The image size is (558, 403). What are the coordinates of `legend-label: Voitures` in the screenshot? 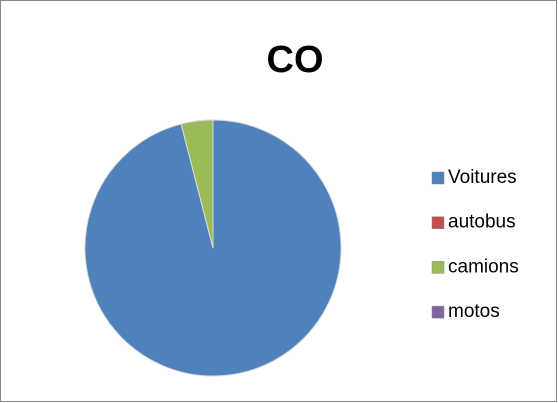 It's located at (482, 177).